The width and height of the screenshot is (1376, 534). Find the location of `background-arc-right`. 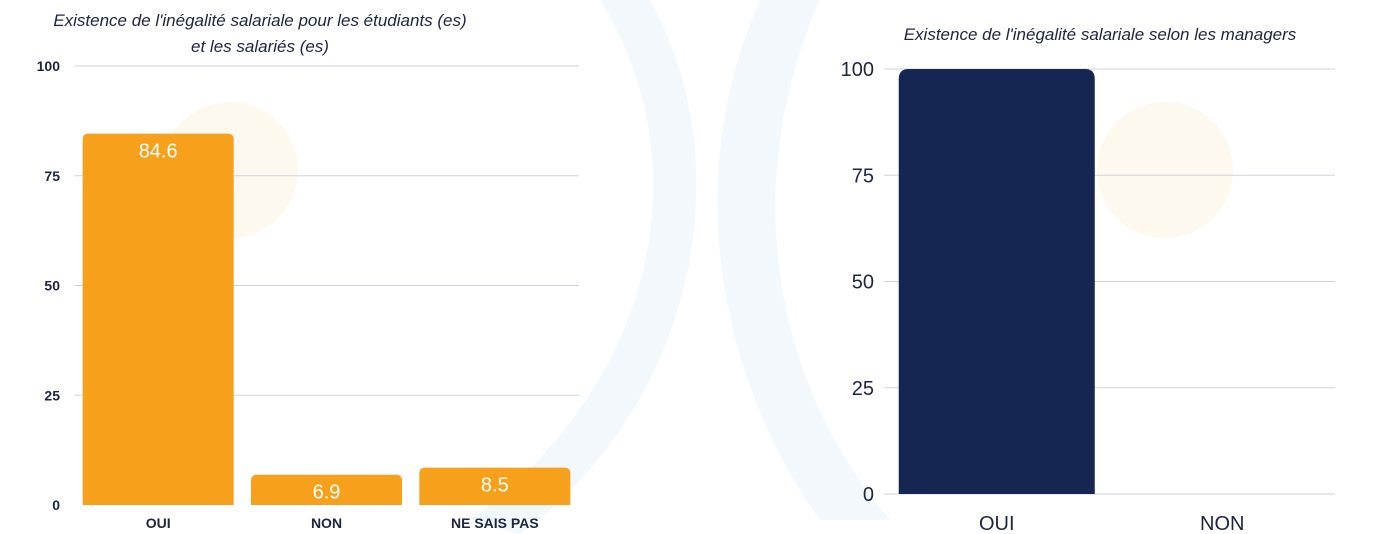

background-arc-right is located at coordinates (803, 260).